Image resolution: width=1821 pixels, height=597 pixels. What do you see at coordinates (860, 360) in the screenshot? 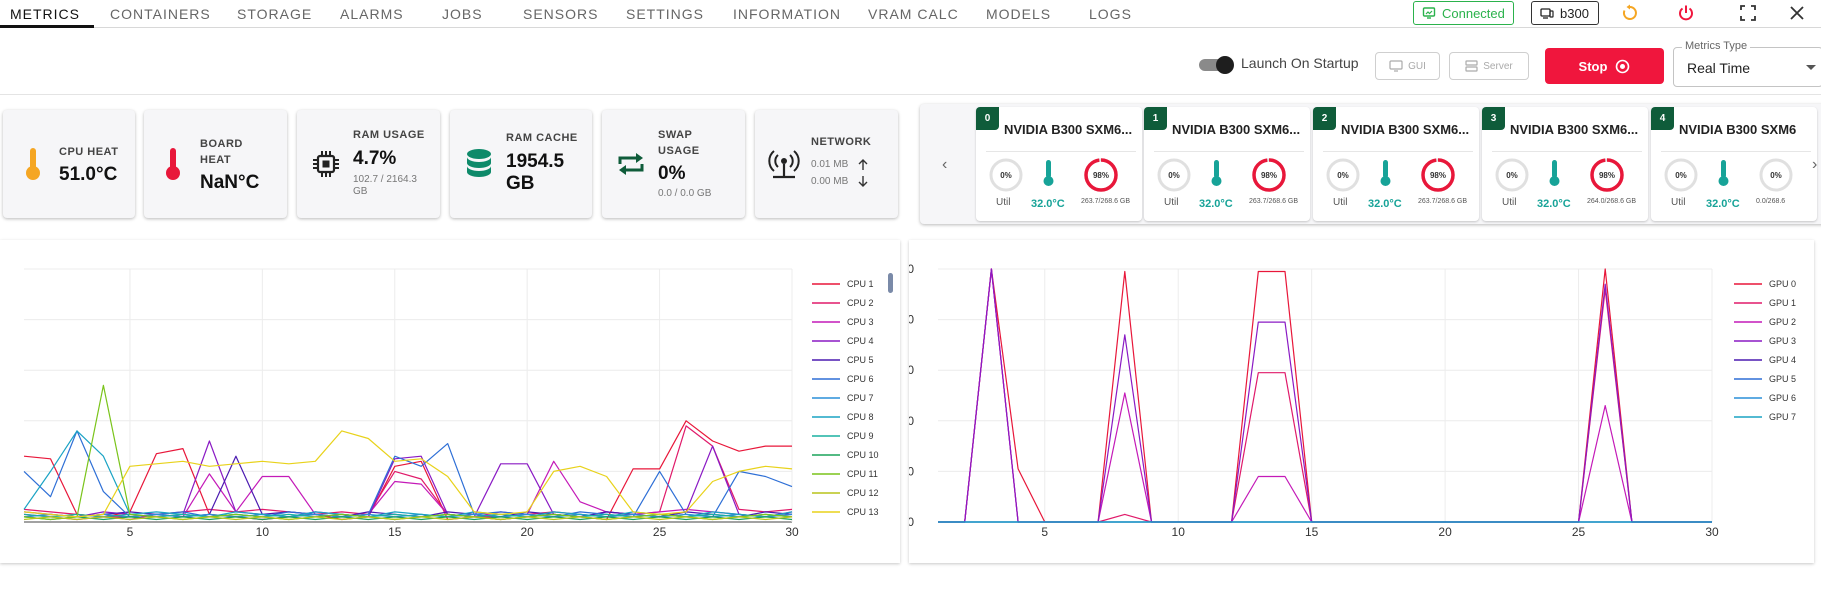
I see `legend-label: CPU 5` at bounding box center [860, 360].